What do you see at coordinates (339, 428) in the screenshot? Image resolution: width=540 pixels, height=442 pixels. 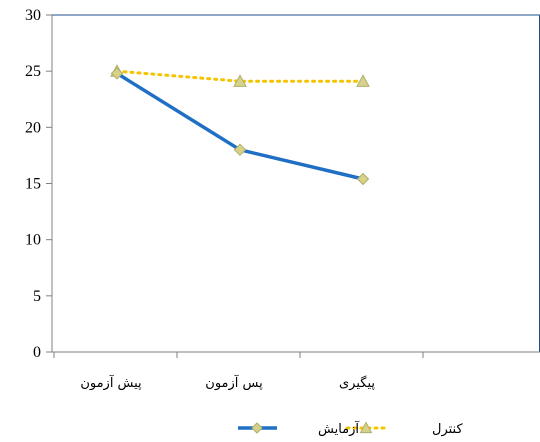 I see `legend-label-experimental: آزمایش` at bounding box center [339, 428].